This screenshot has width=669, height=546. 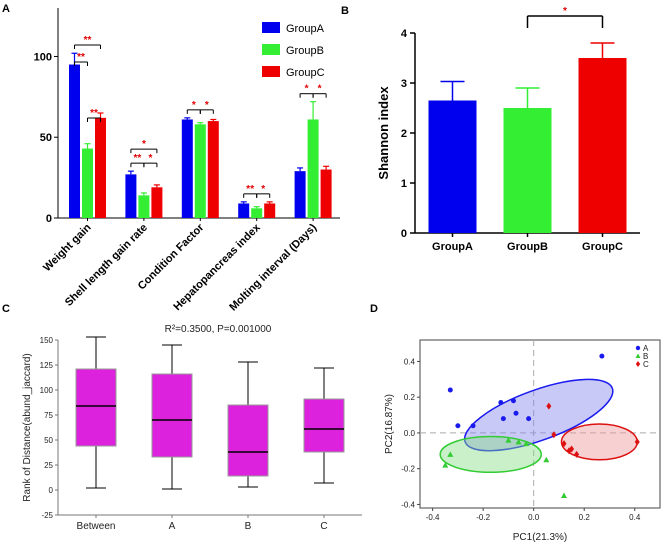 I want to click on legend-label-d: B, so click(x=645, y=356).